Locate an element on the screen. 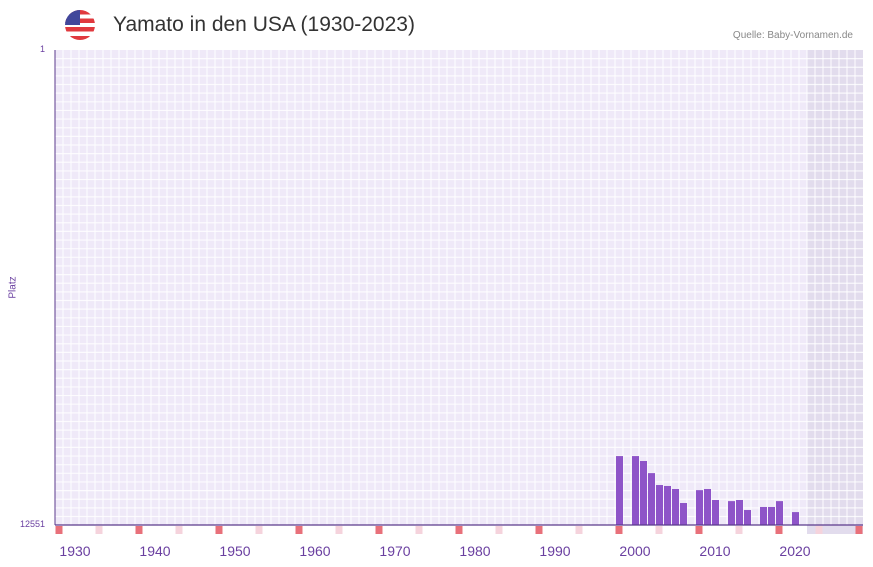  bar-2000 is located at coordinates (635, 490).